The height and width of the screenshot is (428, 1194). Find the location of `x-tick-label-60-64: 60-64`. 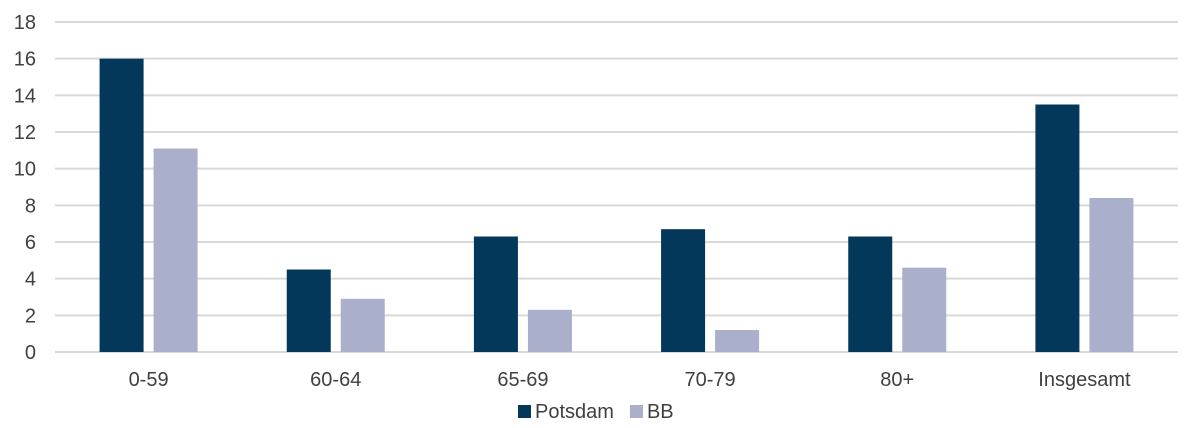

x-tick-label-60-64: 60-64 is located at coordinates (335, 380).